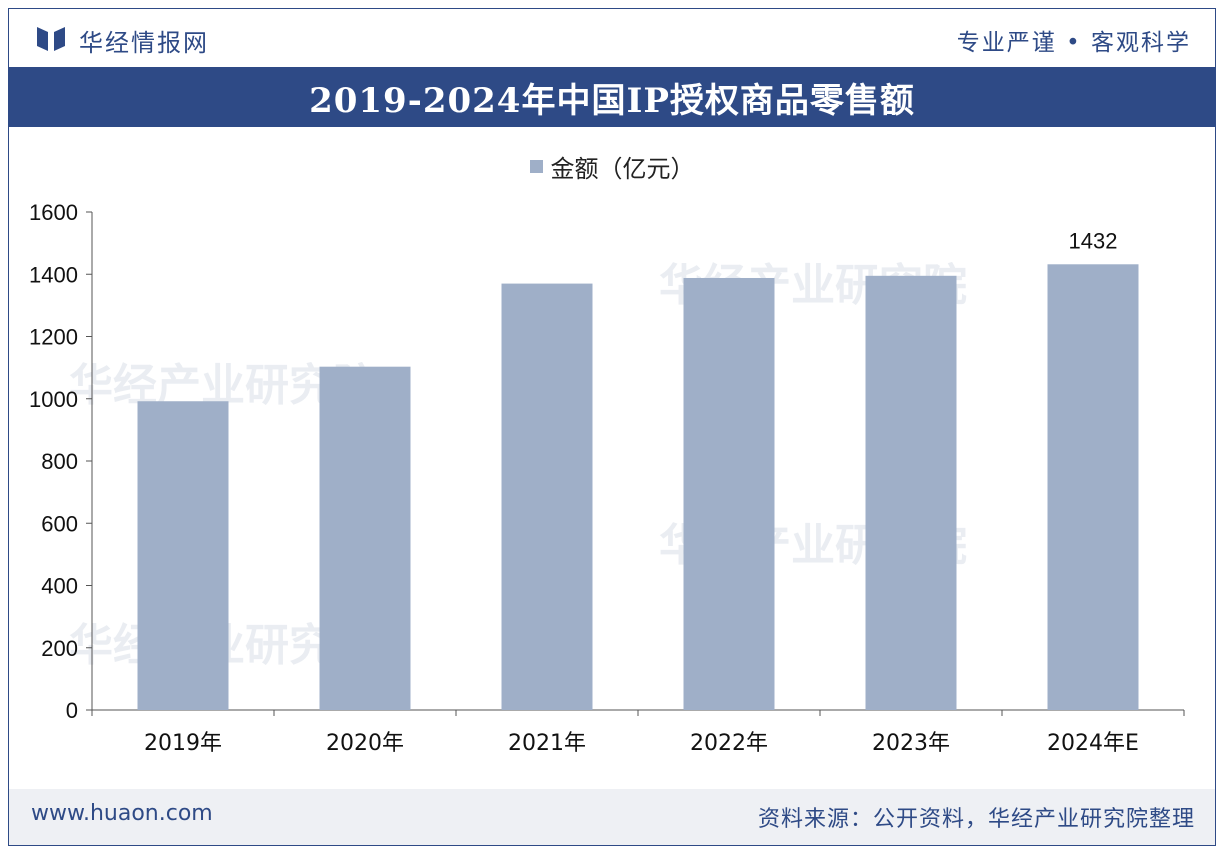 This screenshot has width=1224, height=854. I want to click on footer-bar: www.huaon.com 资料来源：公开资料，华经产业研究院整理, so click(612, 817).